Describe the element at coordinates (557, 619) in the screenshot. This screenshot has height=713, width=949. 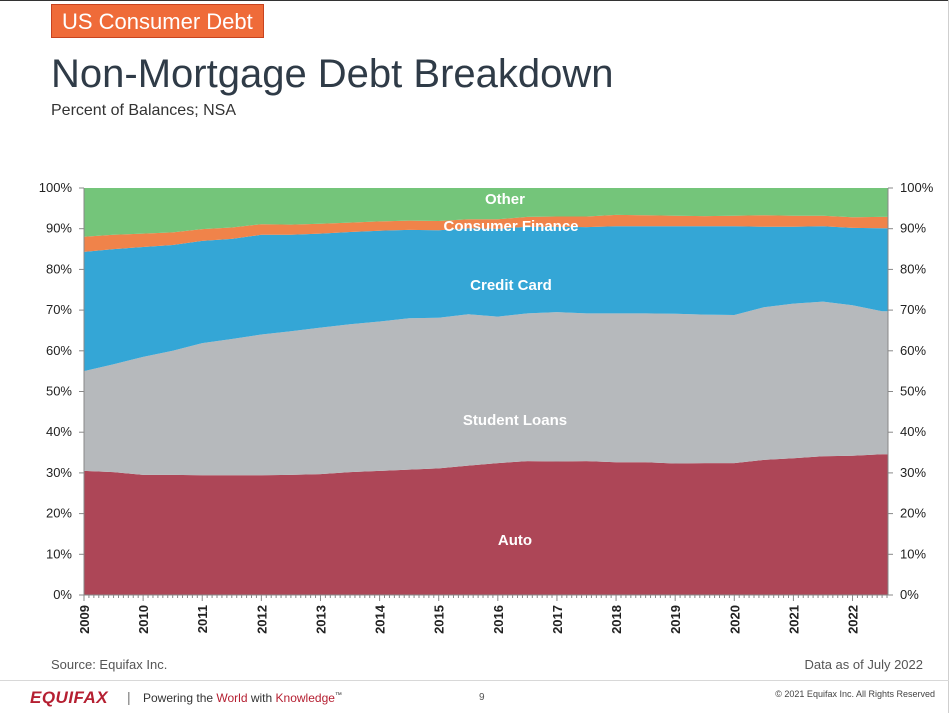
I see `x-tick-label: 2017` at that location.